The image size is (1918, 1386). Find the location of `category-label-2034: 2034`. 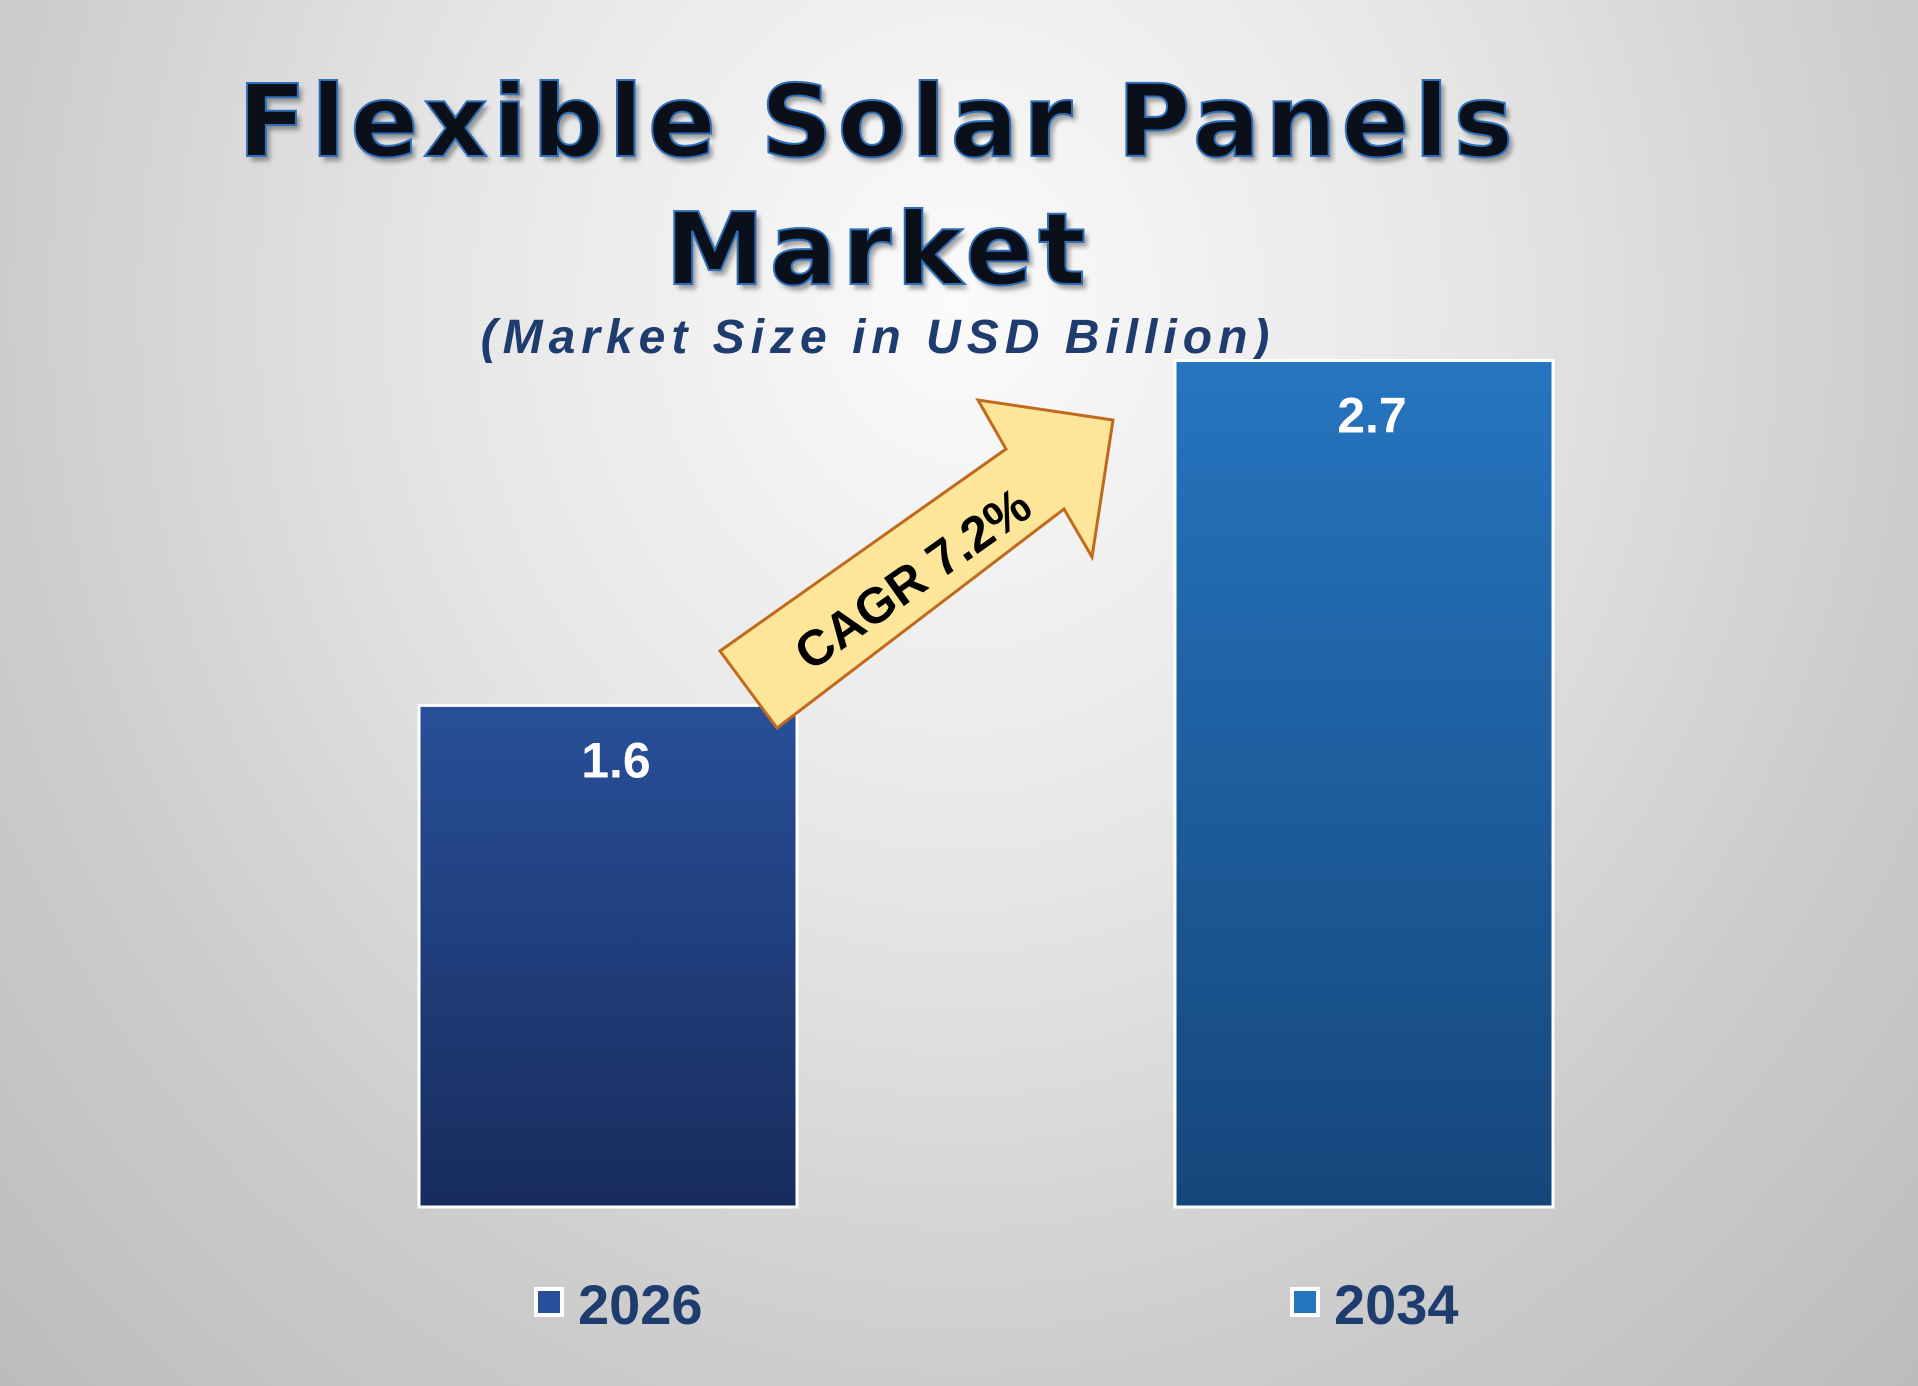

category-label-2034: 2034 is located at coordinates (1396, 1304).